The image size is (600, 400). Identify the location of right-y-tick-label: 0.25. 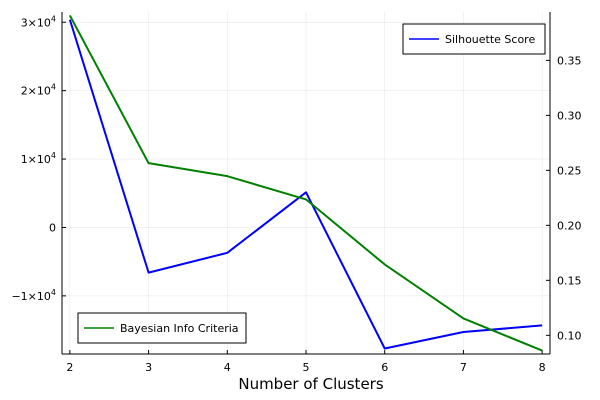
(569, 170).